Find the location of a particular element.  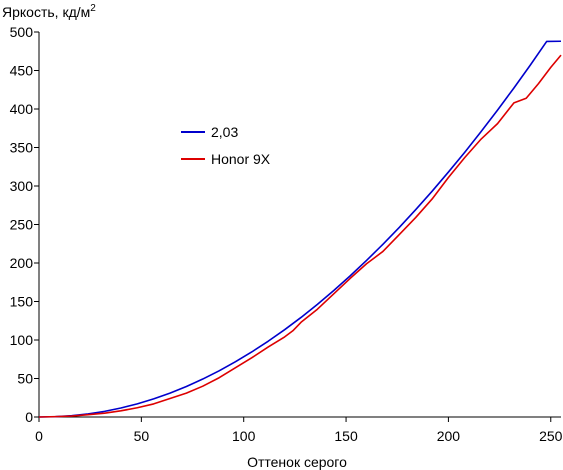

x-tick-label: 200 is located at coordinates (449, 436).